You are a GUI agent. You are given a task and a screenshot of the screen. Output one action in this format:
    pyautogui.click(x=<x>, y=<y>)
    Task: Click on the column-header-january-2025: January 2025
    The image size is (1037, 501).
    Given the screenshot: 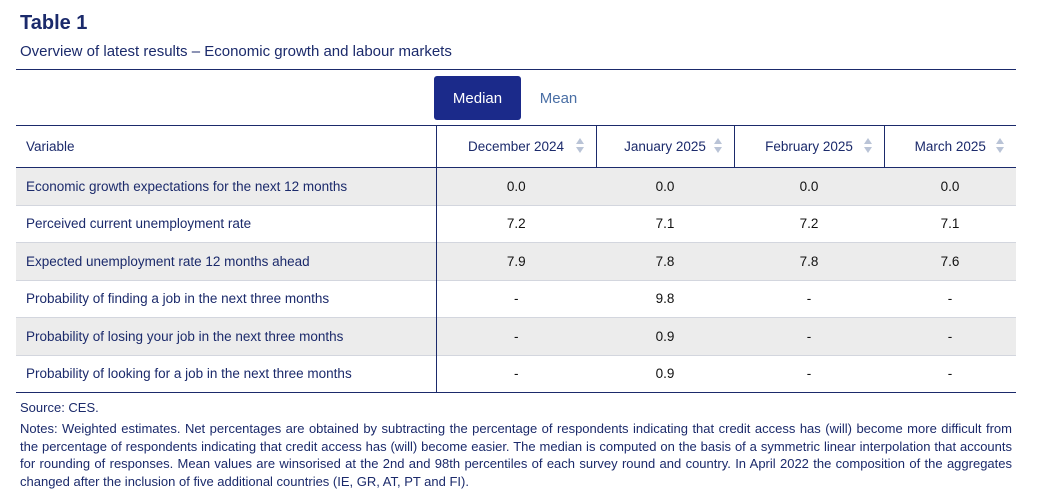 What is the action you would take?
    pyautogui.click(x=664, y=146)
    